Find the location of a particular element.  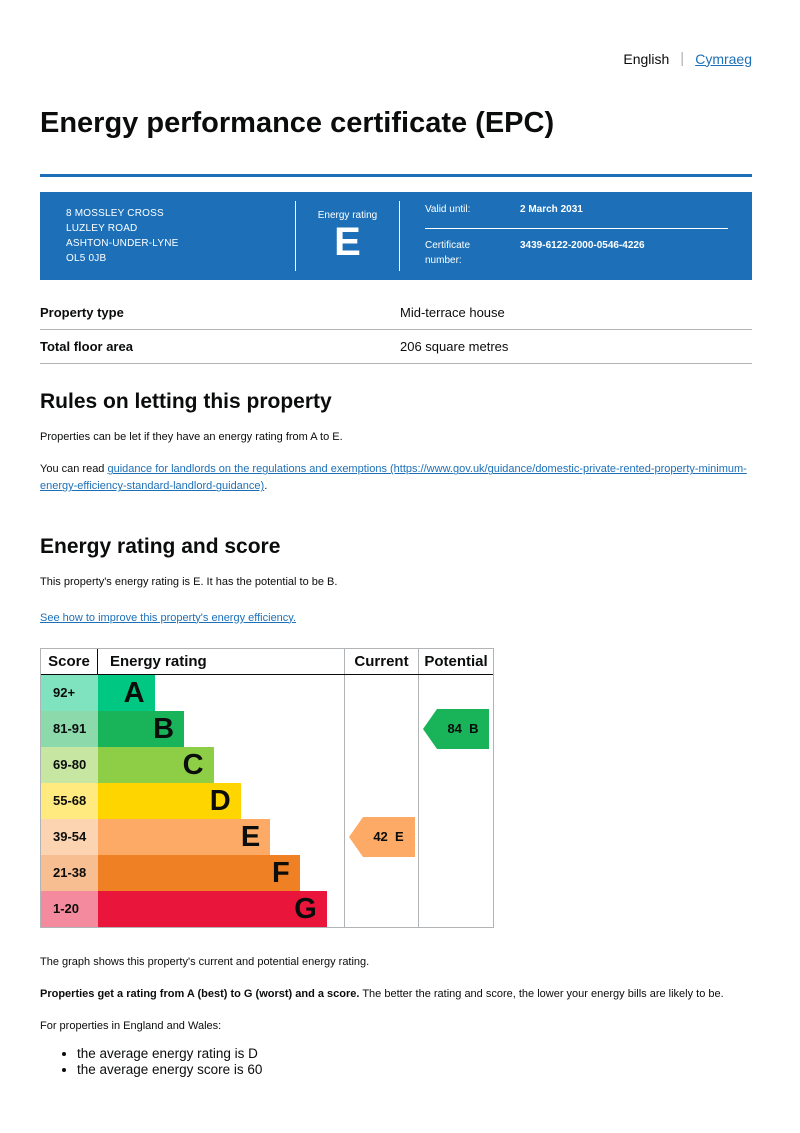

energy-rating-value: E is located at coordinates (347, 241).